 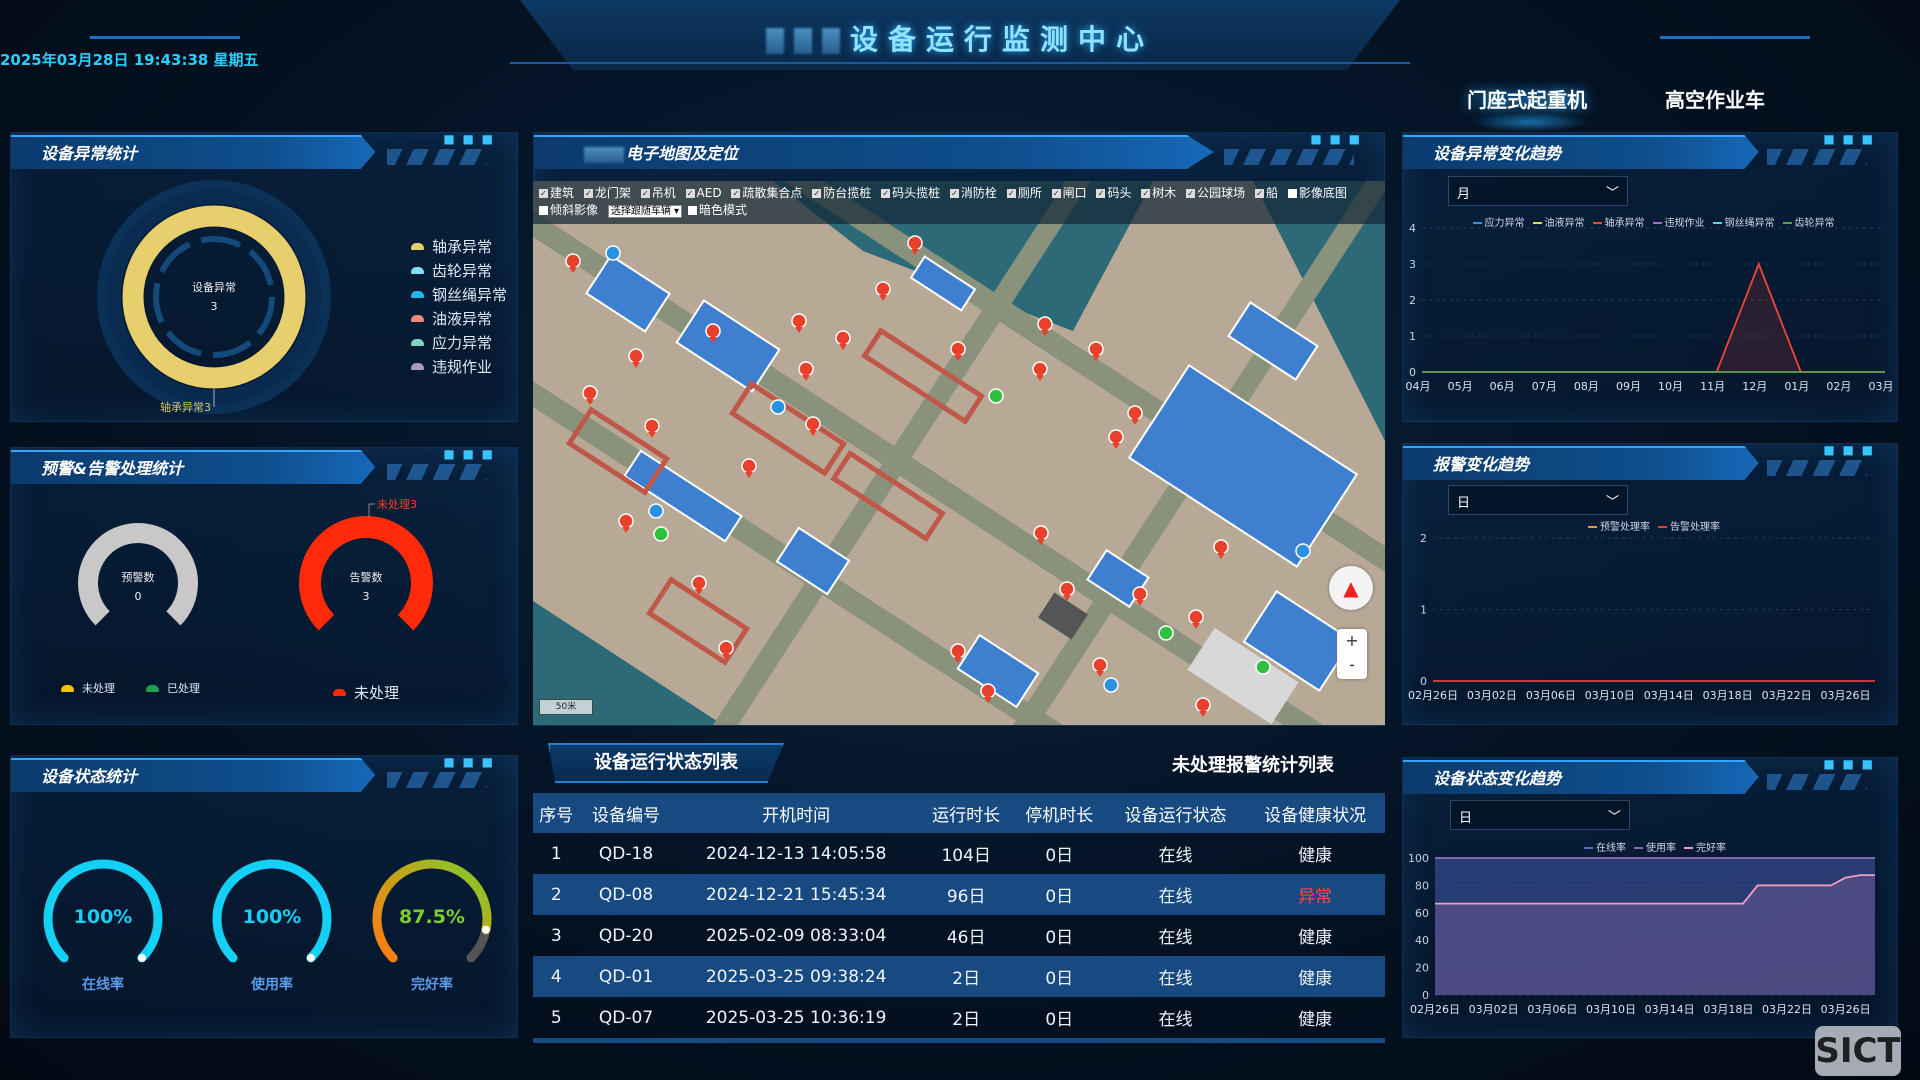 I want to click on layer-toggle-10: ✓ 码头, so click(x=1113, y=193).